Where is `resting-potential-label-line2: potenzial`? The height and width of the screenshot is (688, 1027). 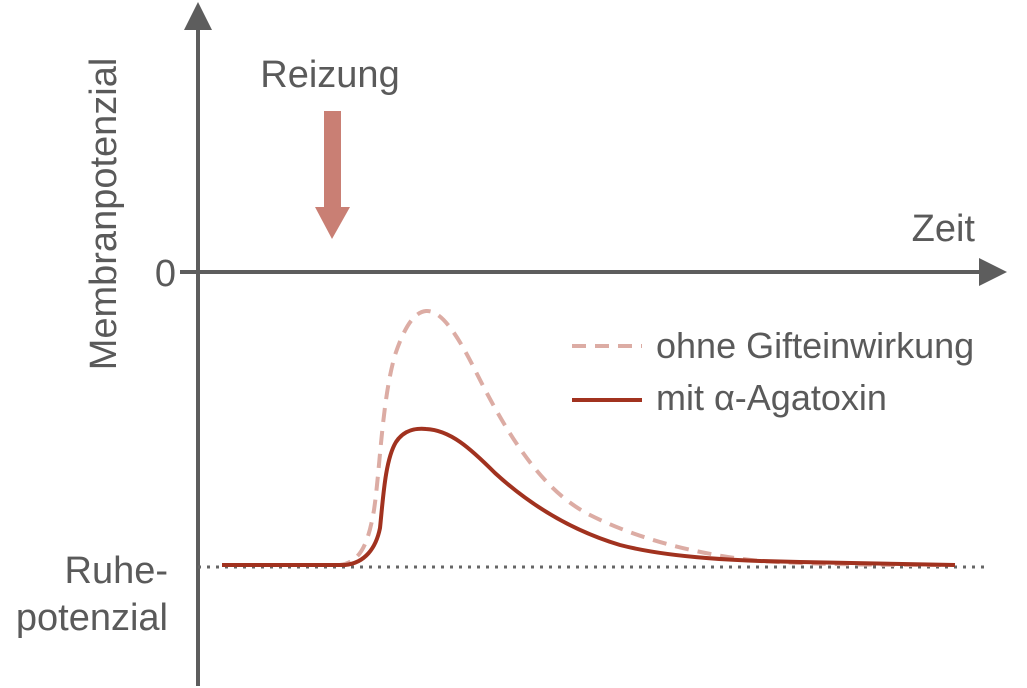
resting-potential-label-line2: potenzial is located at coordinates (92, 618).